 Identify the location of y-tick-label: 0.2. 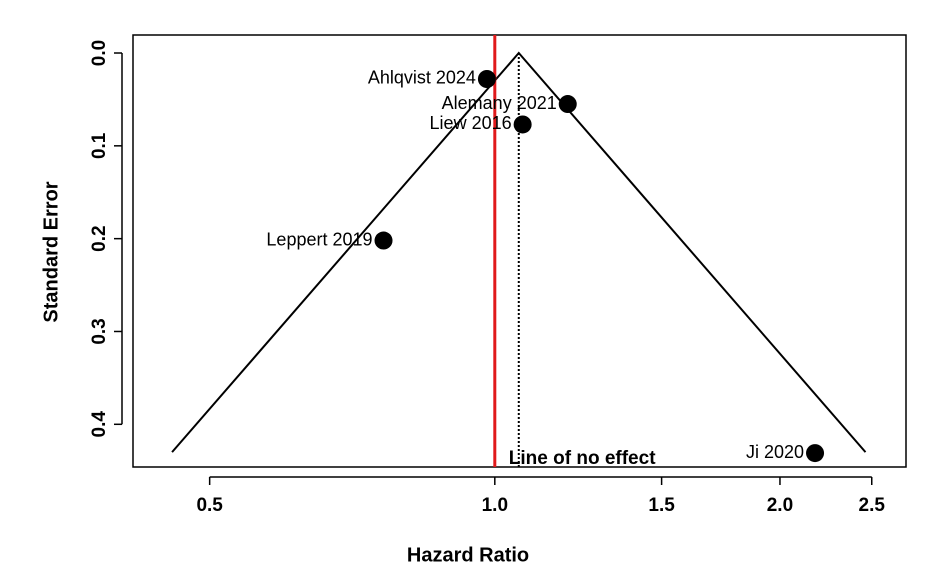
(99, 238).